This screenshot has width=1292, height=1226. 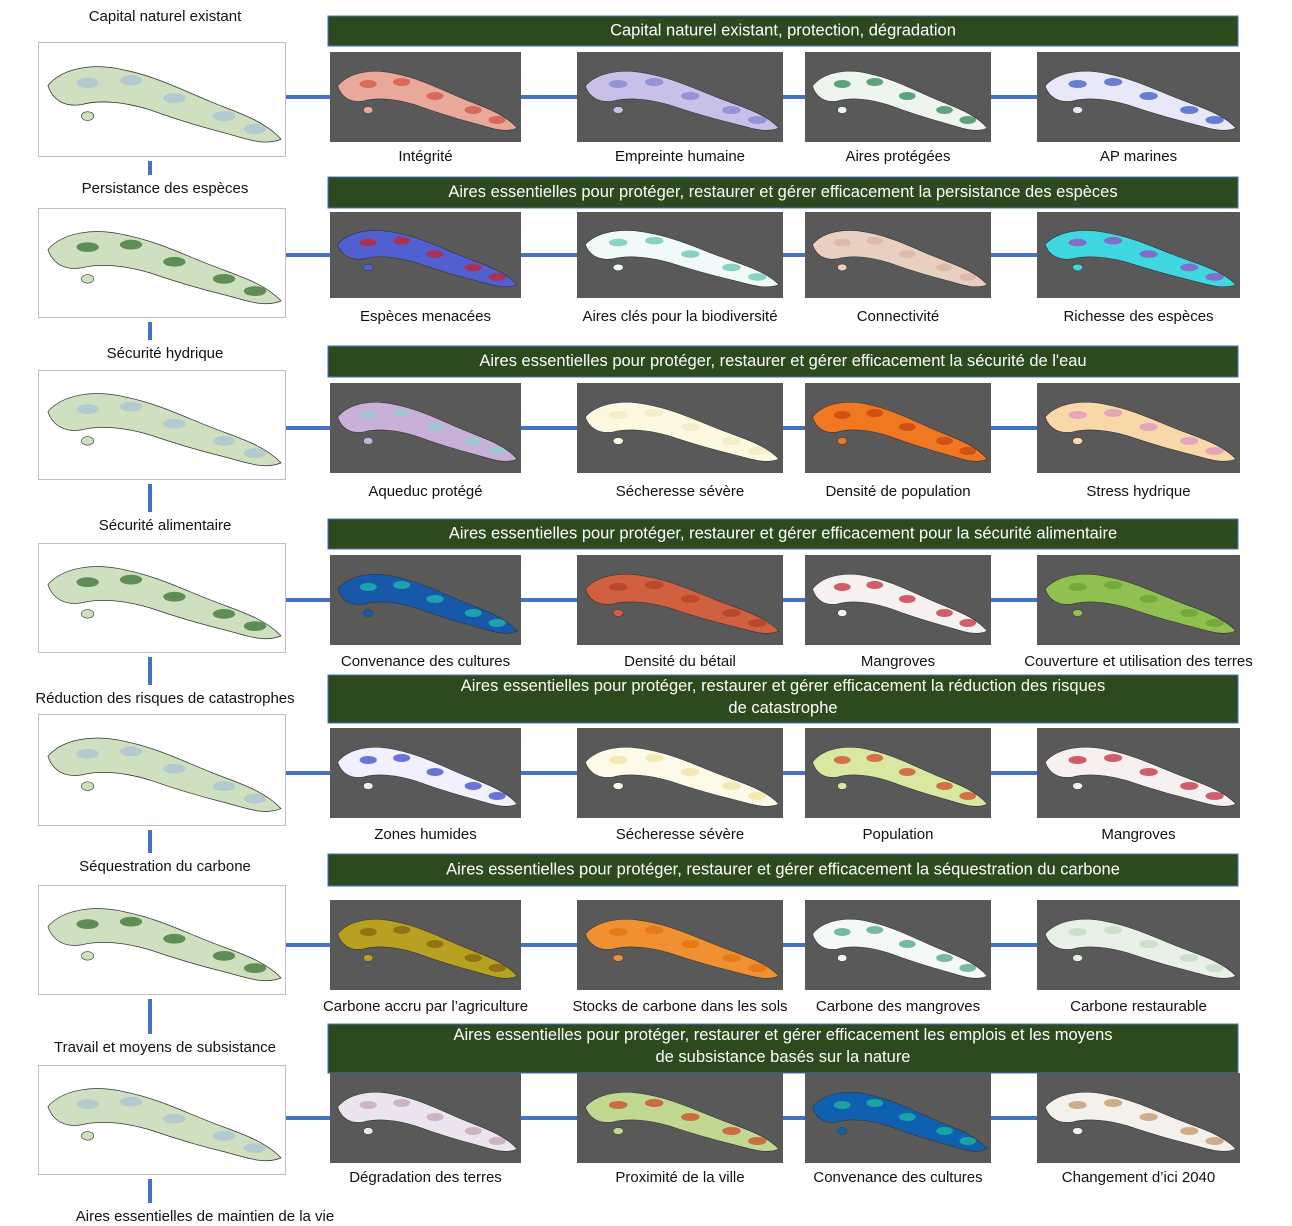 What do you see at coordinates (680, 661) in the screenshot?
I see `map-caption: Densité du bétail` at bounding box center [680, 661].